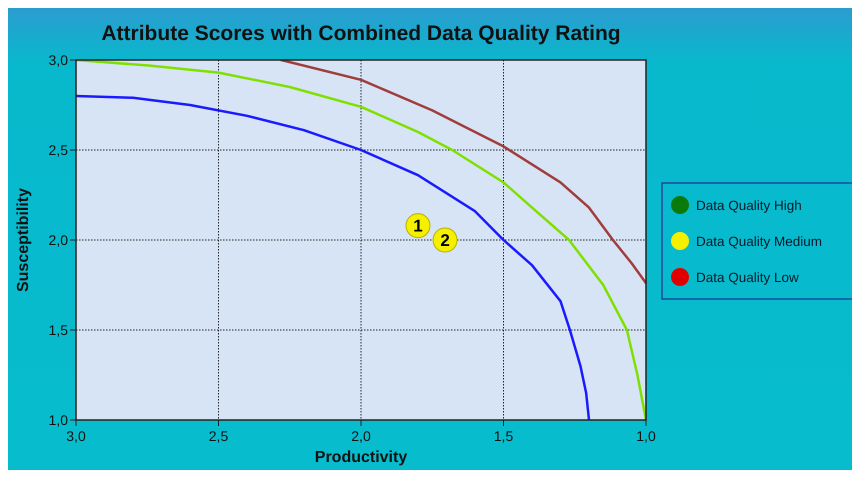  I want to click on y-tick-label: 2,0, so click(58, 240).